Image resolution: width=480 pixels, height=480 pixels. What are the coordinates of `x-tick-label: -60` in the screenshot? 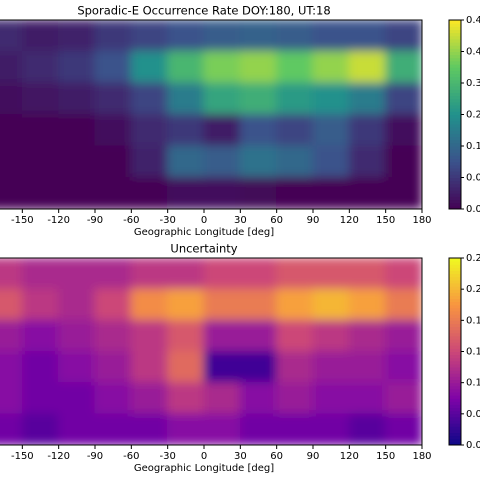 It's located at (131, 456).